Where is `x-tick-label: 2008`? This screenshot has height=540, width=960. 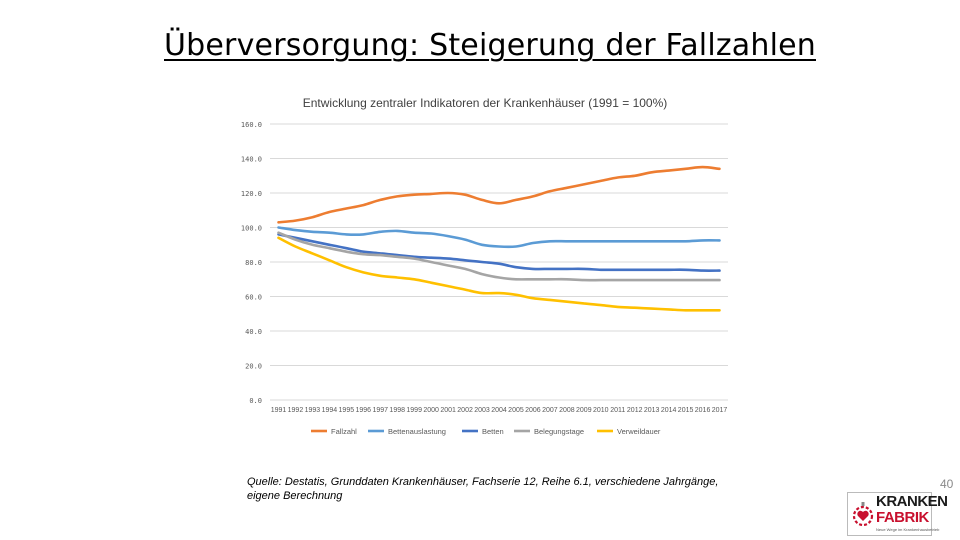 x-tick-label: 2008 is located at coordinates (567, 410).